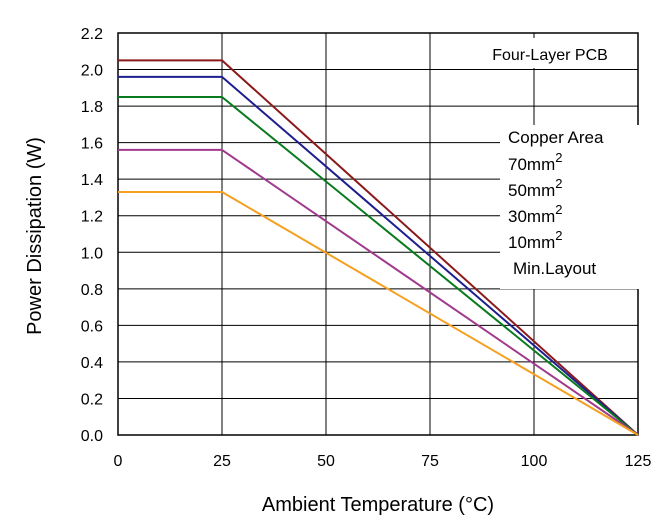  What do you see at coordinates (554, 268) in the screenshot?
I see `legend-item-min-layout: Min.Layout` at bounding box center [554, 268].